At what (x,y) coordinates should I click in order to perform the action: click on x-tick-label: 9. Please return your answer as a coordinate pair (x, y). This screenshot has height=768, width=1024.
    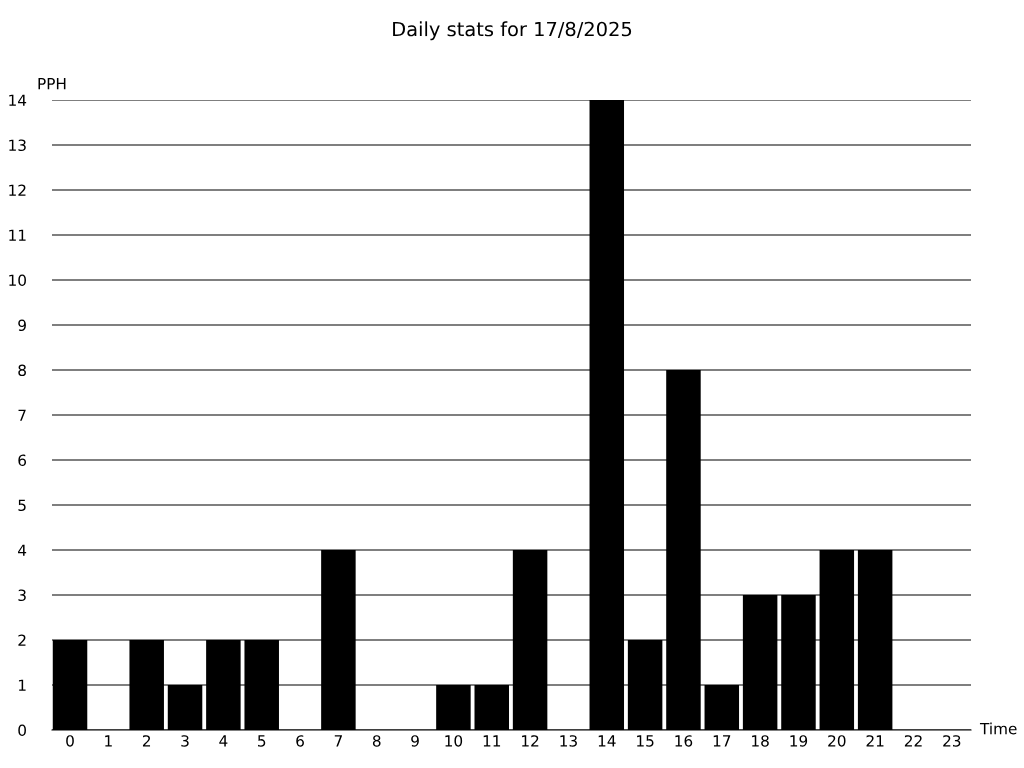
    Looking at the image, I should click on (415, 741).